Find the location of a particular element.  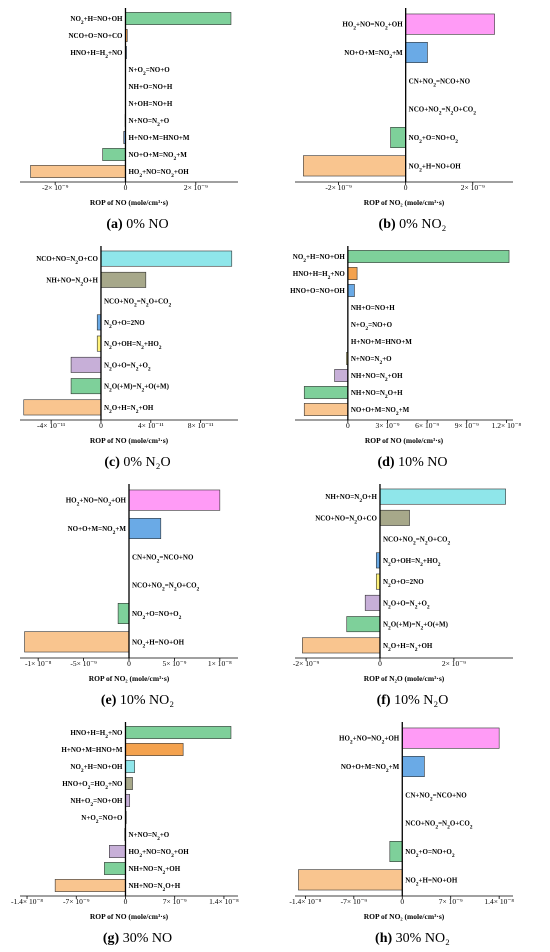

reaction-label: NCO+NO=N2O+CO is located at coordinates (67, 260).